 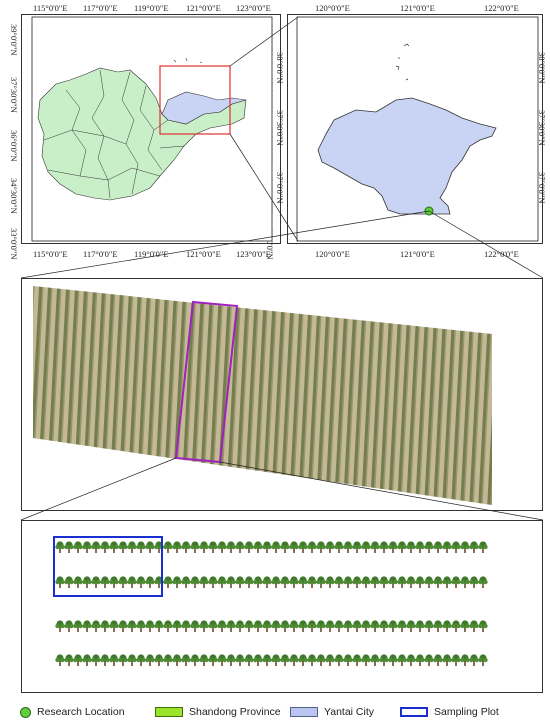 What do you see at coordinates (25, 712) in the screenshot?
I see `research-location-symbol` at bounding box center [25, 712].